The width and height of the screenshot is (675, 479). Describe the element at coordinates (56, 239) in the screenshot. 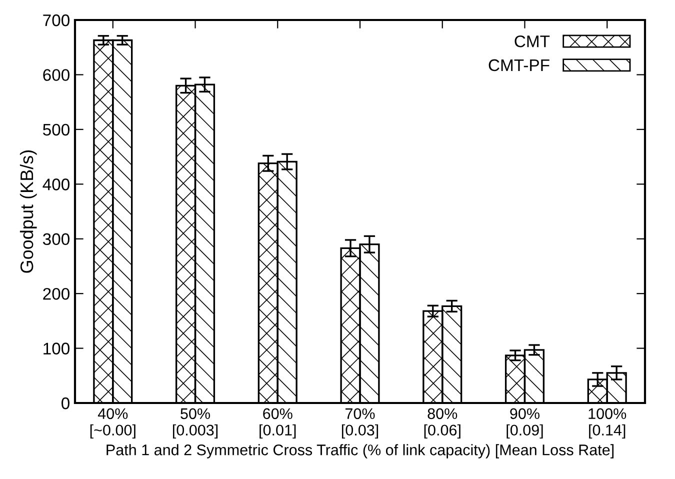

I see `y-tick-label: 300` at that location.